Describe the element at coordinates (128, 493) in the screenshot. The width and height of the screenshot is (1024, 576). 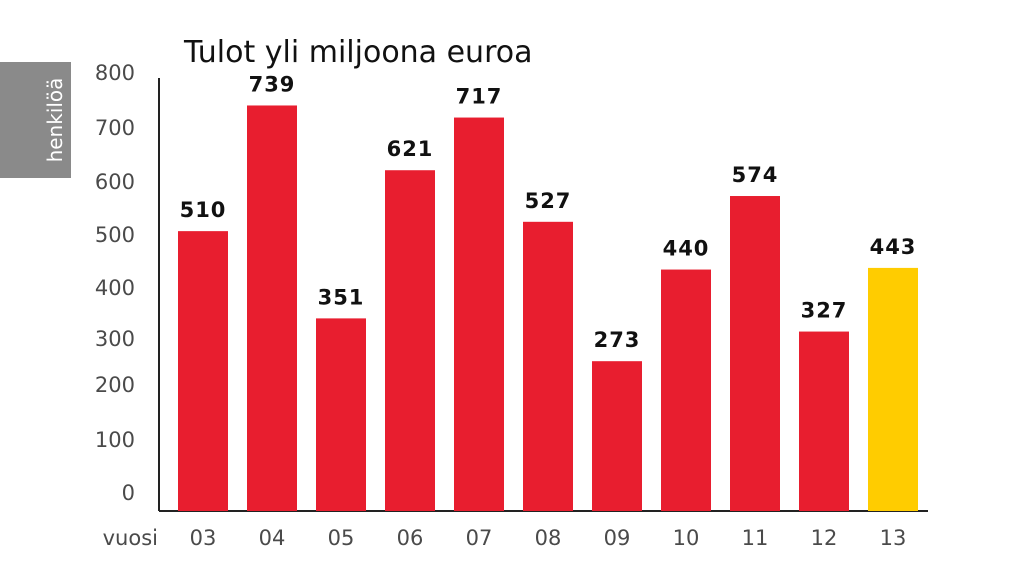
I see `y-tick-label: 0` at that location.